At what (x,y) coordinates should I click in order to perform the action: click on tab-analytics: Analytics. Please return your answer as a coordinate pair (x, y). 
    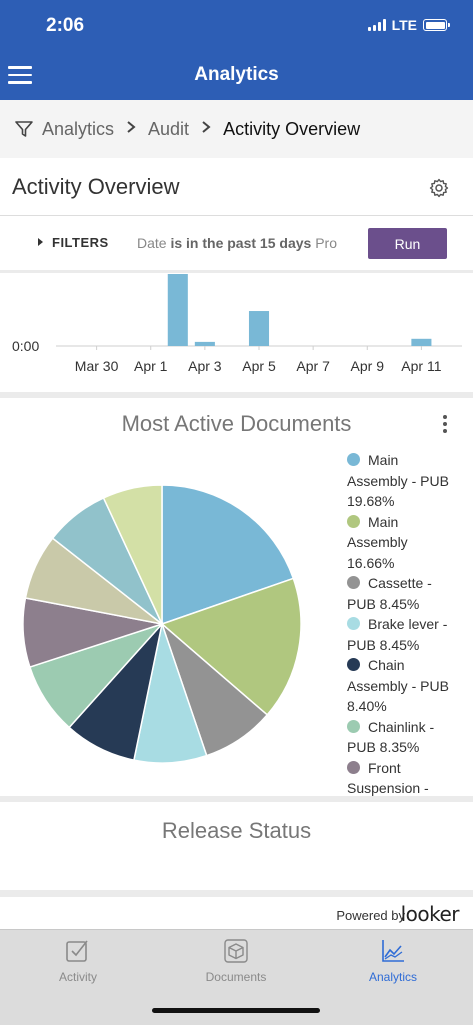
    Looking at the image, I should click on (393, 961).